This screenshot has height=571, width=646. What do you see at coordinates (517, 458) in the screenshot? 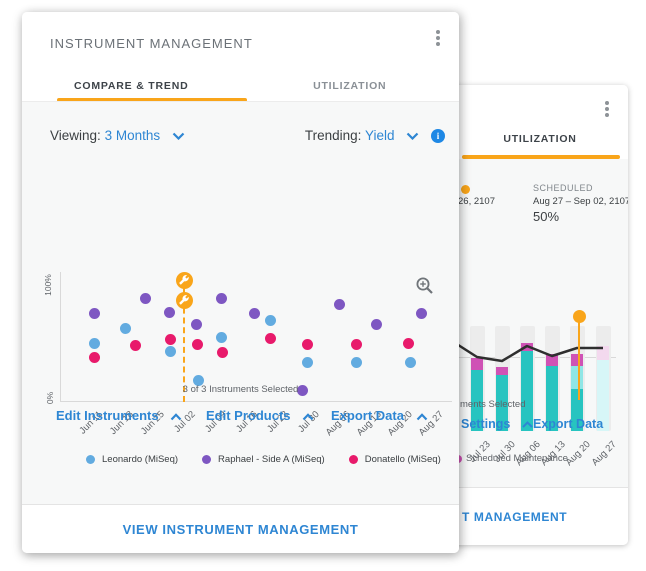
I see `scheduled-maintenance-legend-label: Scheduled Maintenance` at bounding box center [517, 458].